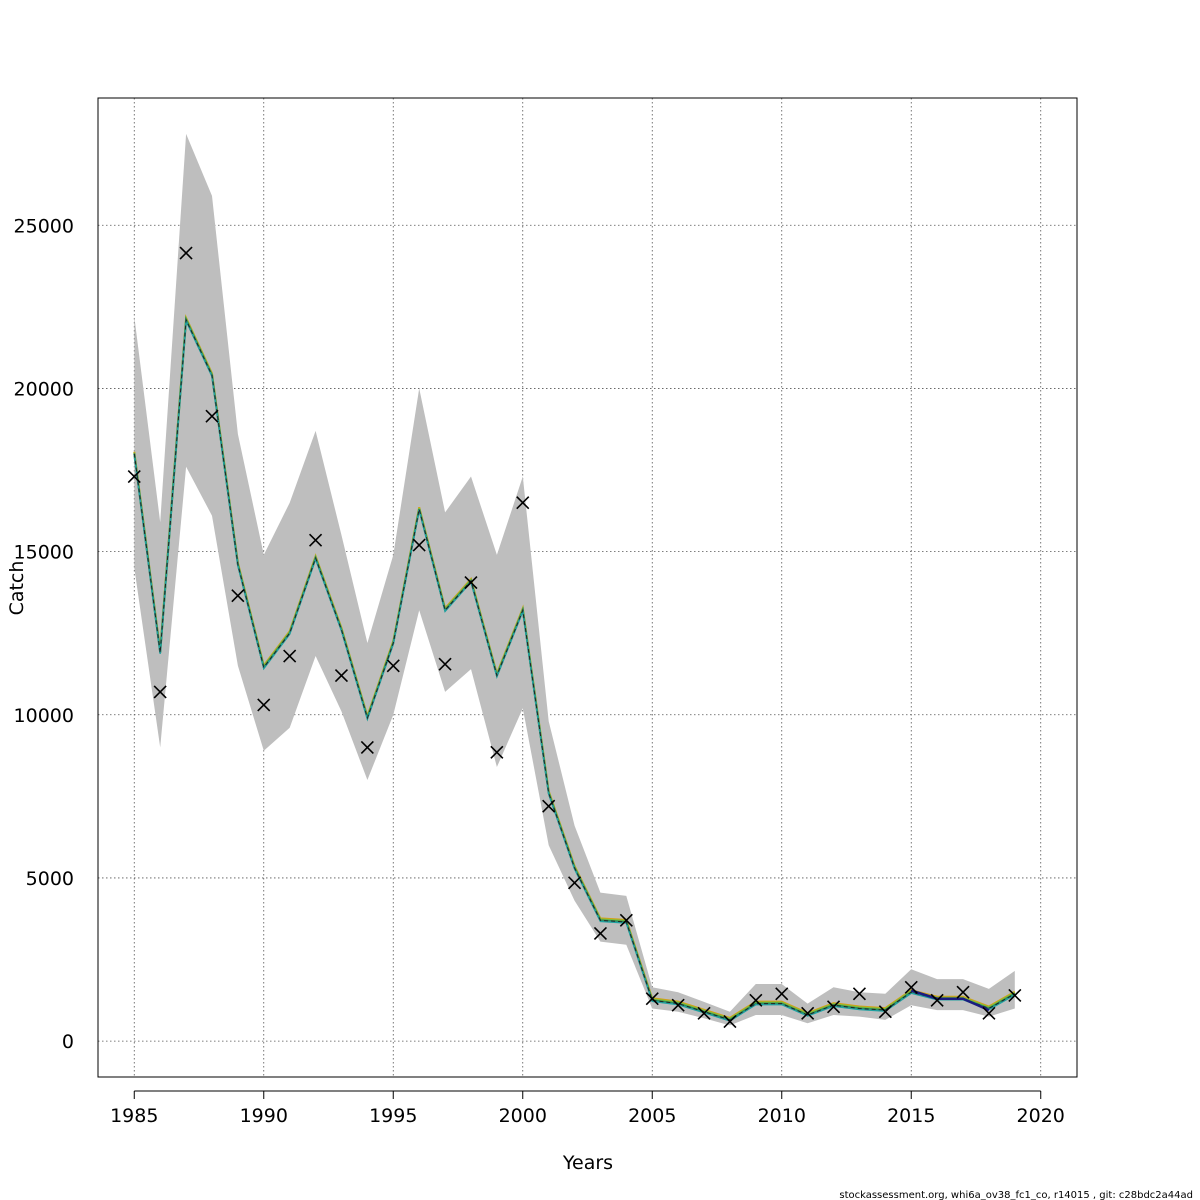  What do you see at coordinates (50, 879) in the screenshot?
I see `y-tick-label: 5000` at bounding box center [50, 879].